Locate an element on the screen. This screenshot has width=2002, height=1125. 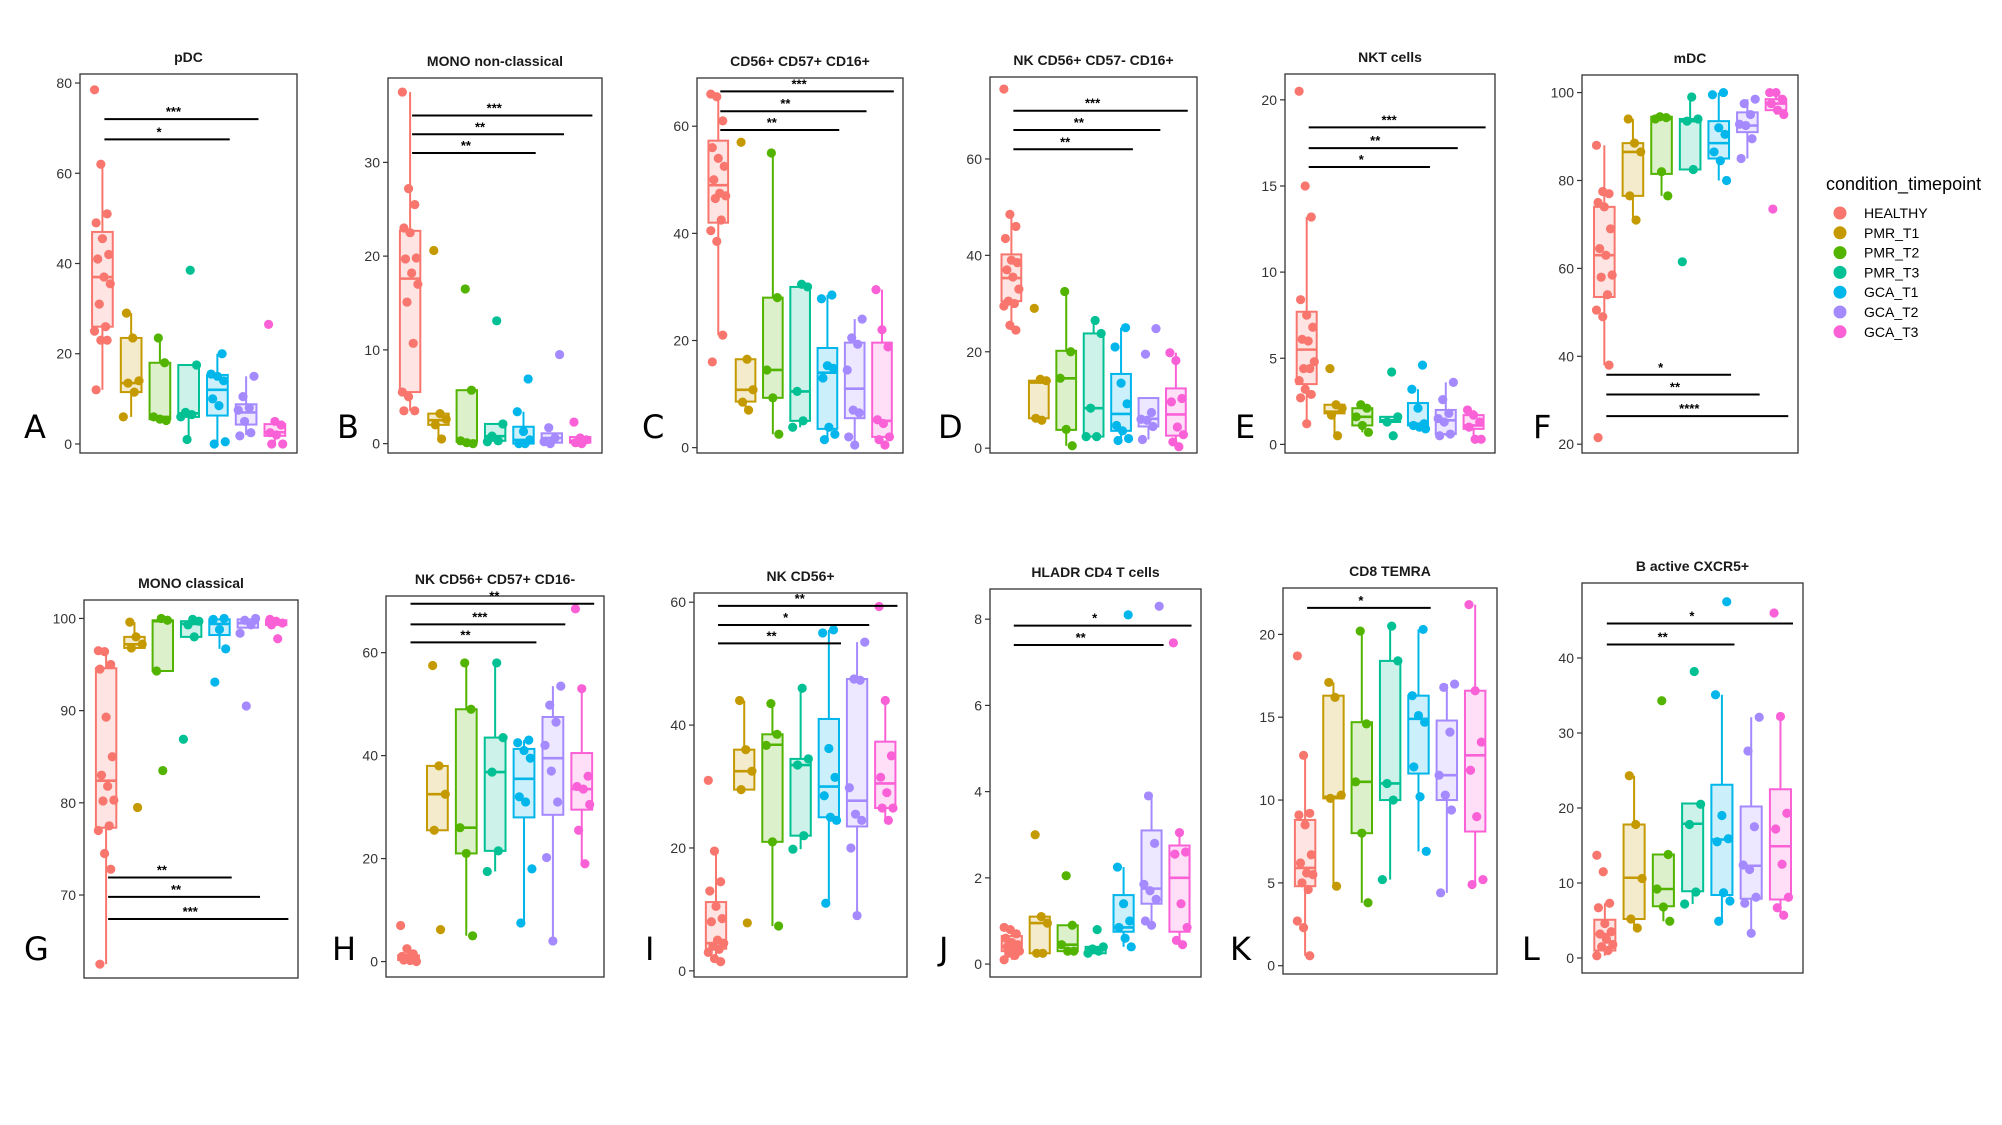
y-tick-label: 60 is located at coordinates (681, 126).